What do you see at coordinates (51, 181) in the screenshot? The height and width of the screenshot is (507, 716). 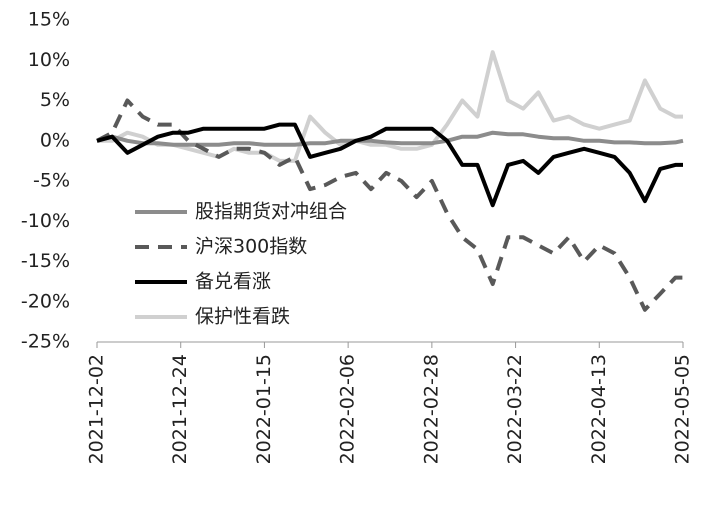 I see `y-tick-label: -5%` at bounding box center [51, 181].